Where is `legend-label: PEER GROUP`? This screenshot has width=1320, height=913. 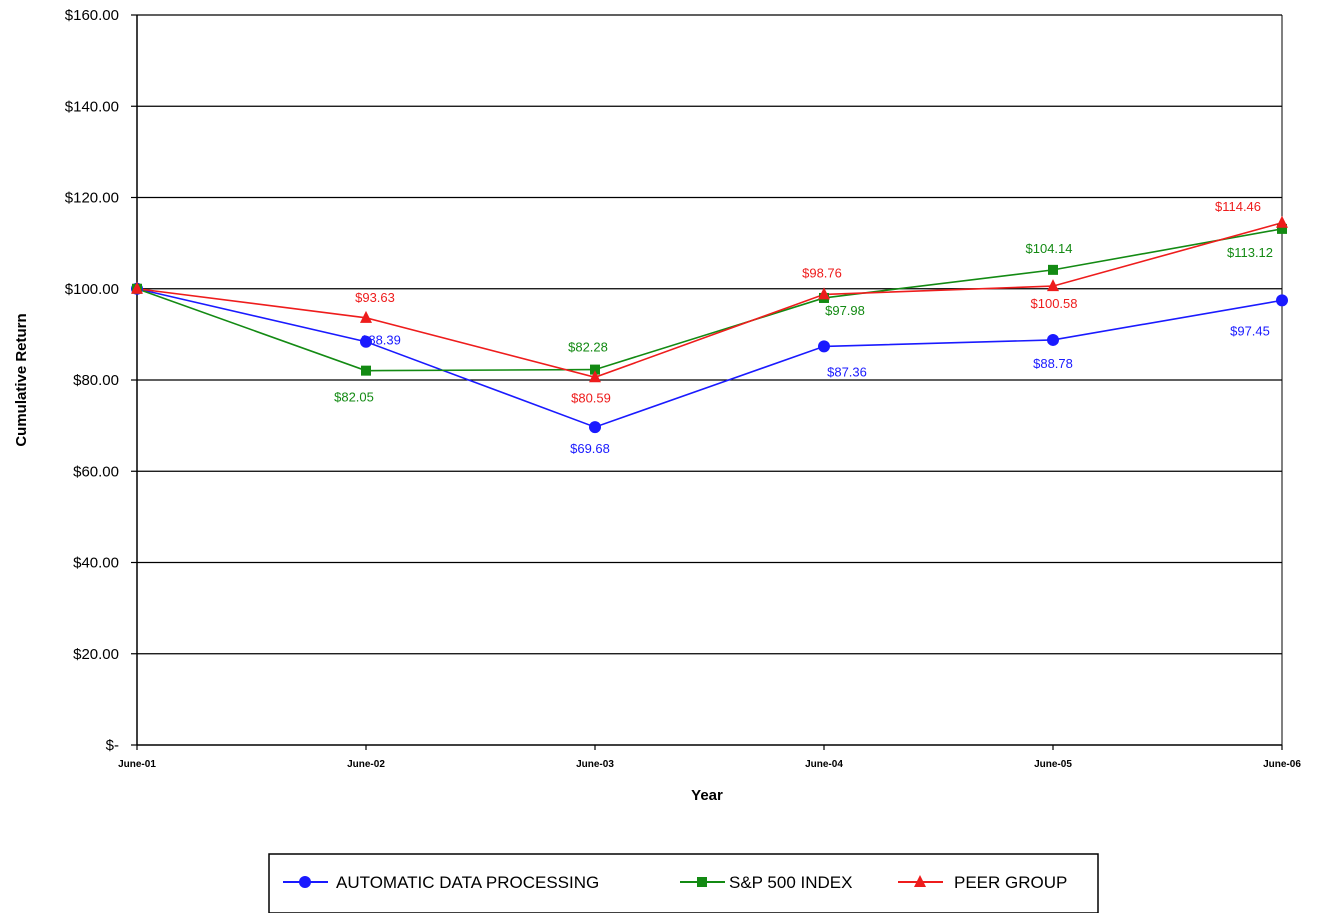 legend-label: PEER GROUP is located at coordinates (1010, 882).